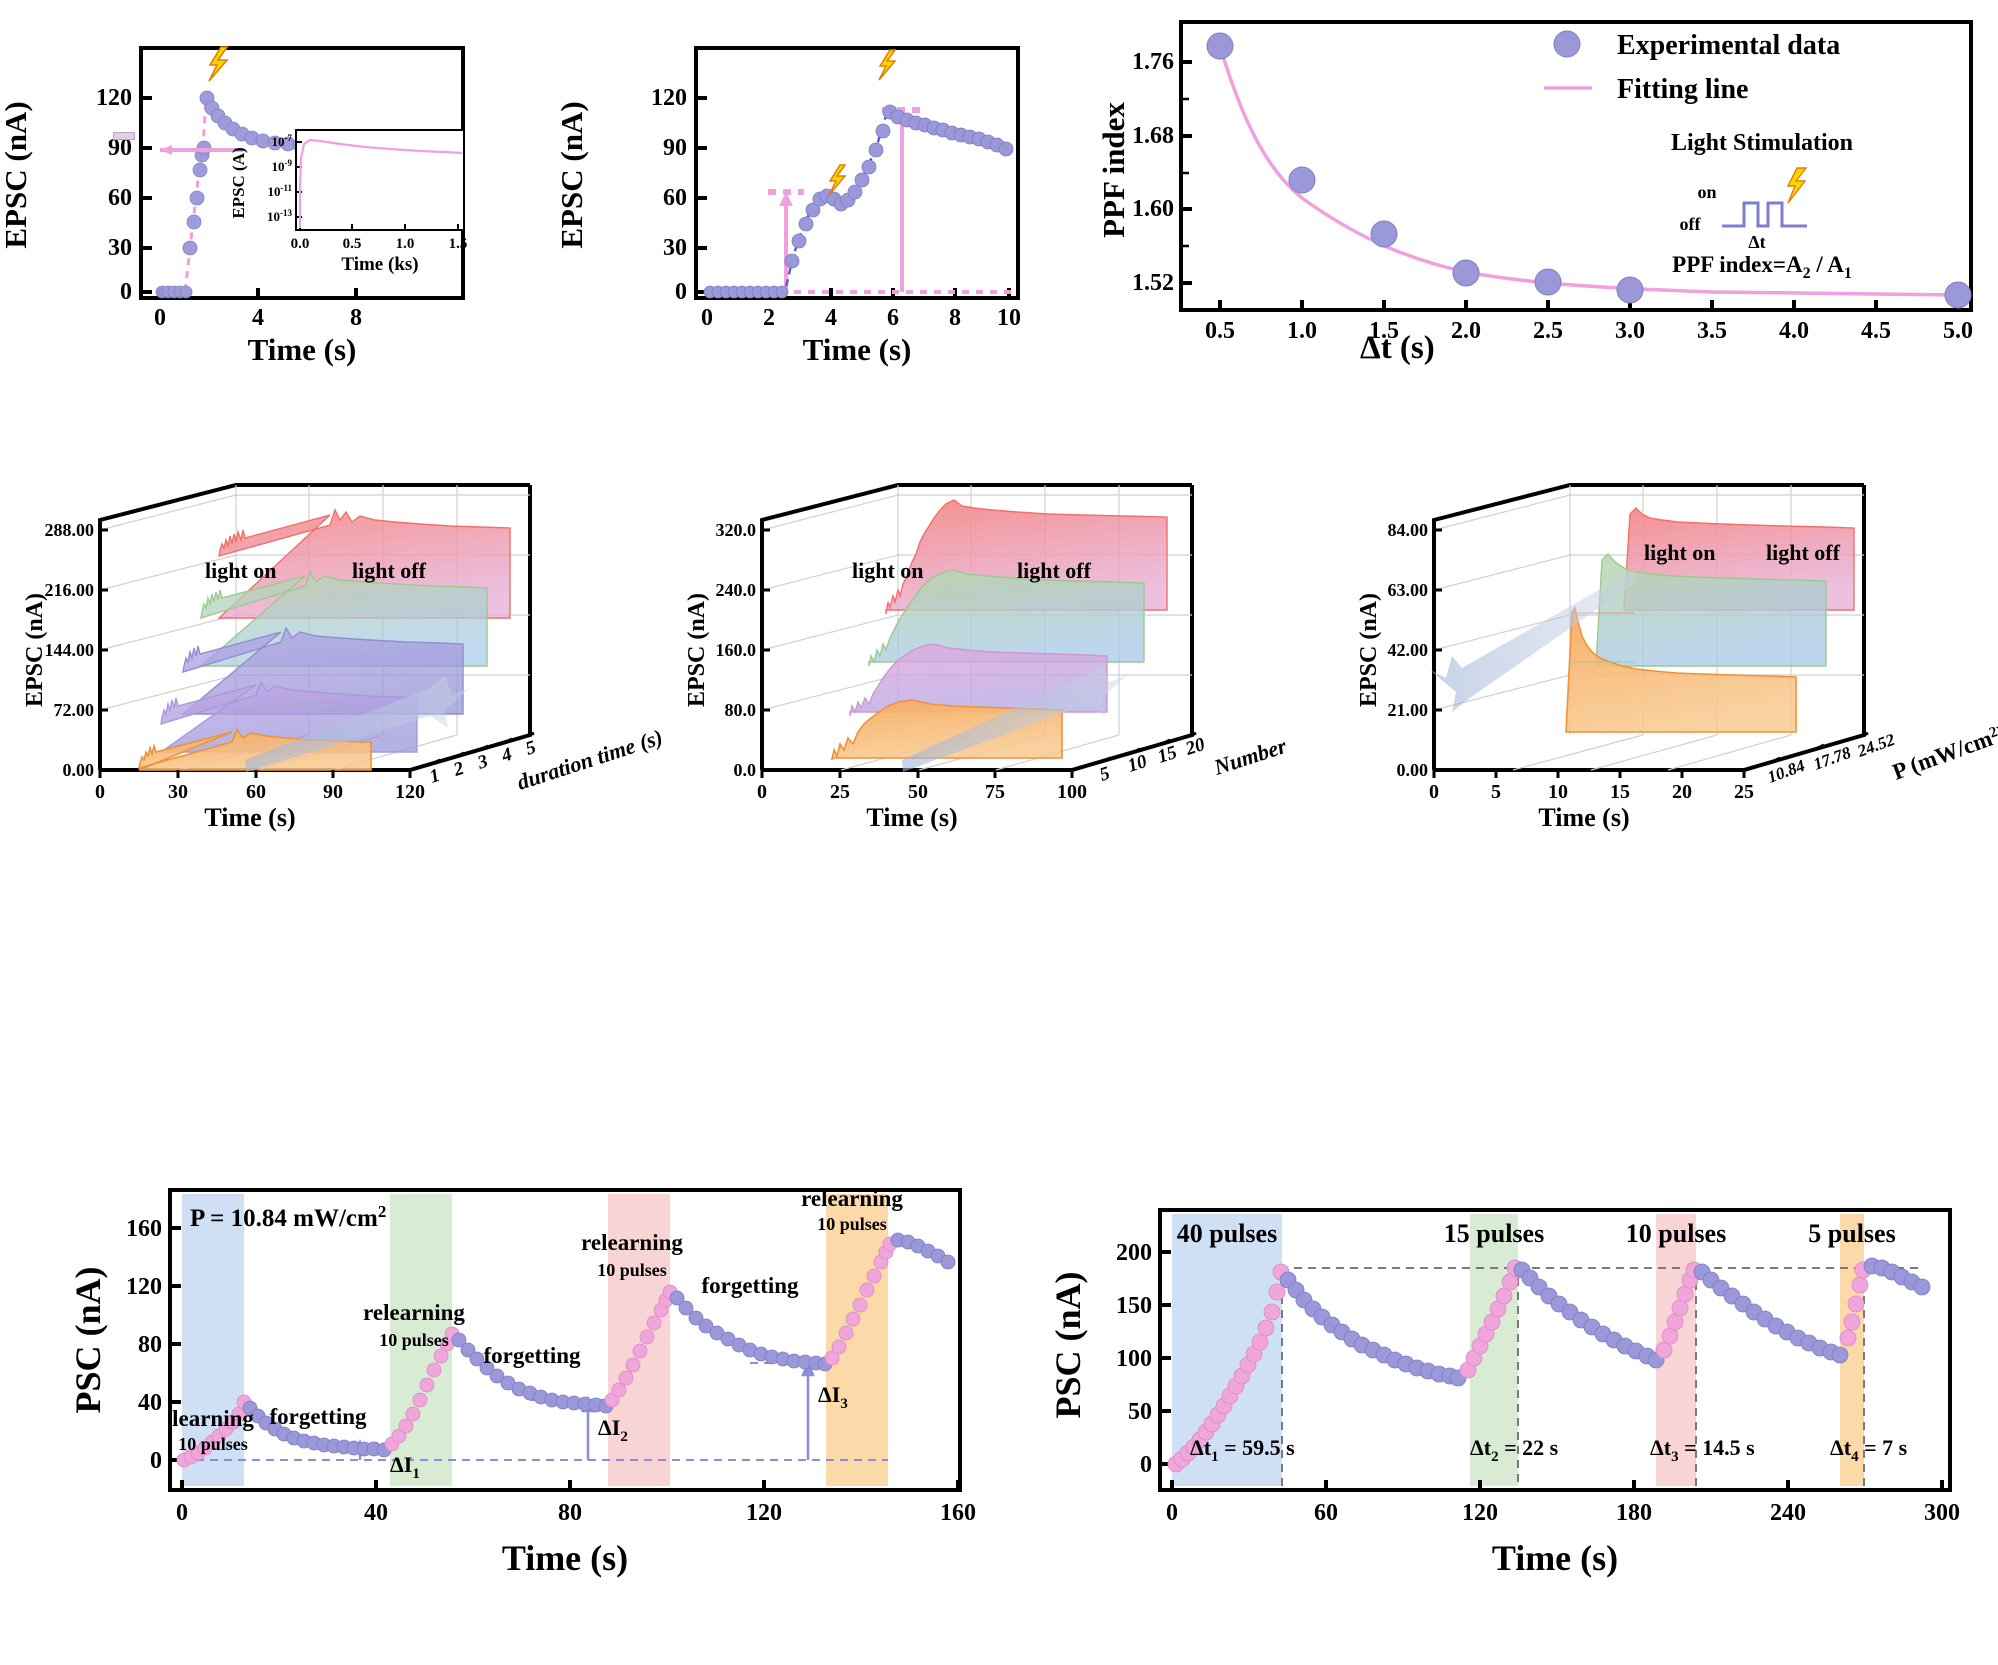  Describe the element at coordinates (379, 264) in the screenshot. I see `panel-a-inset-xlabel: Time (ks)` at that location.